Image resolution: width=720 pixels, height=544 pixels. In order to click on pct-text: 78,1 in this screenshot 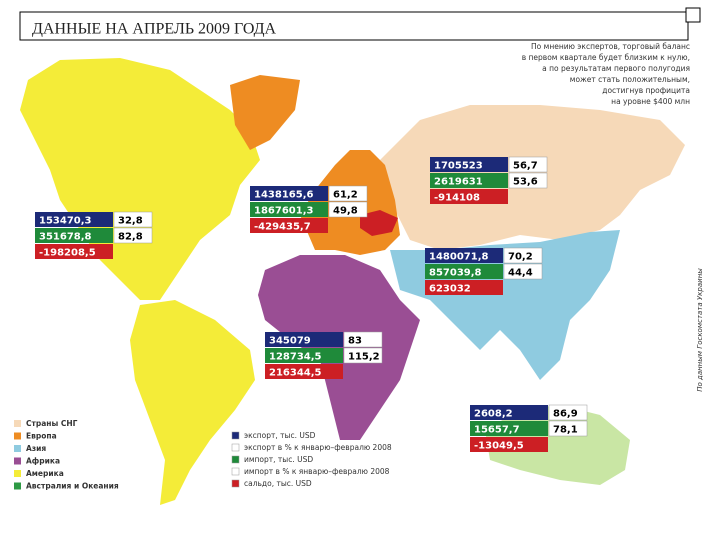, I will do `click(565, 430)`.